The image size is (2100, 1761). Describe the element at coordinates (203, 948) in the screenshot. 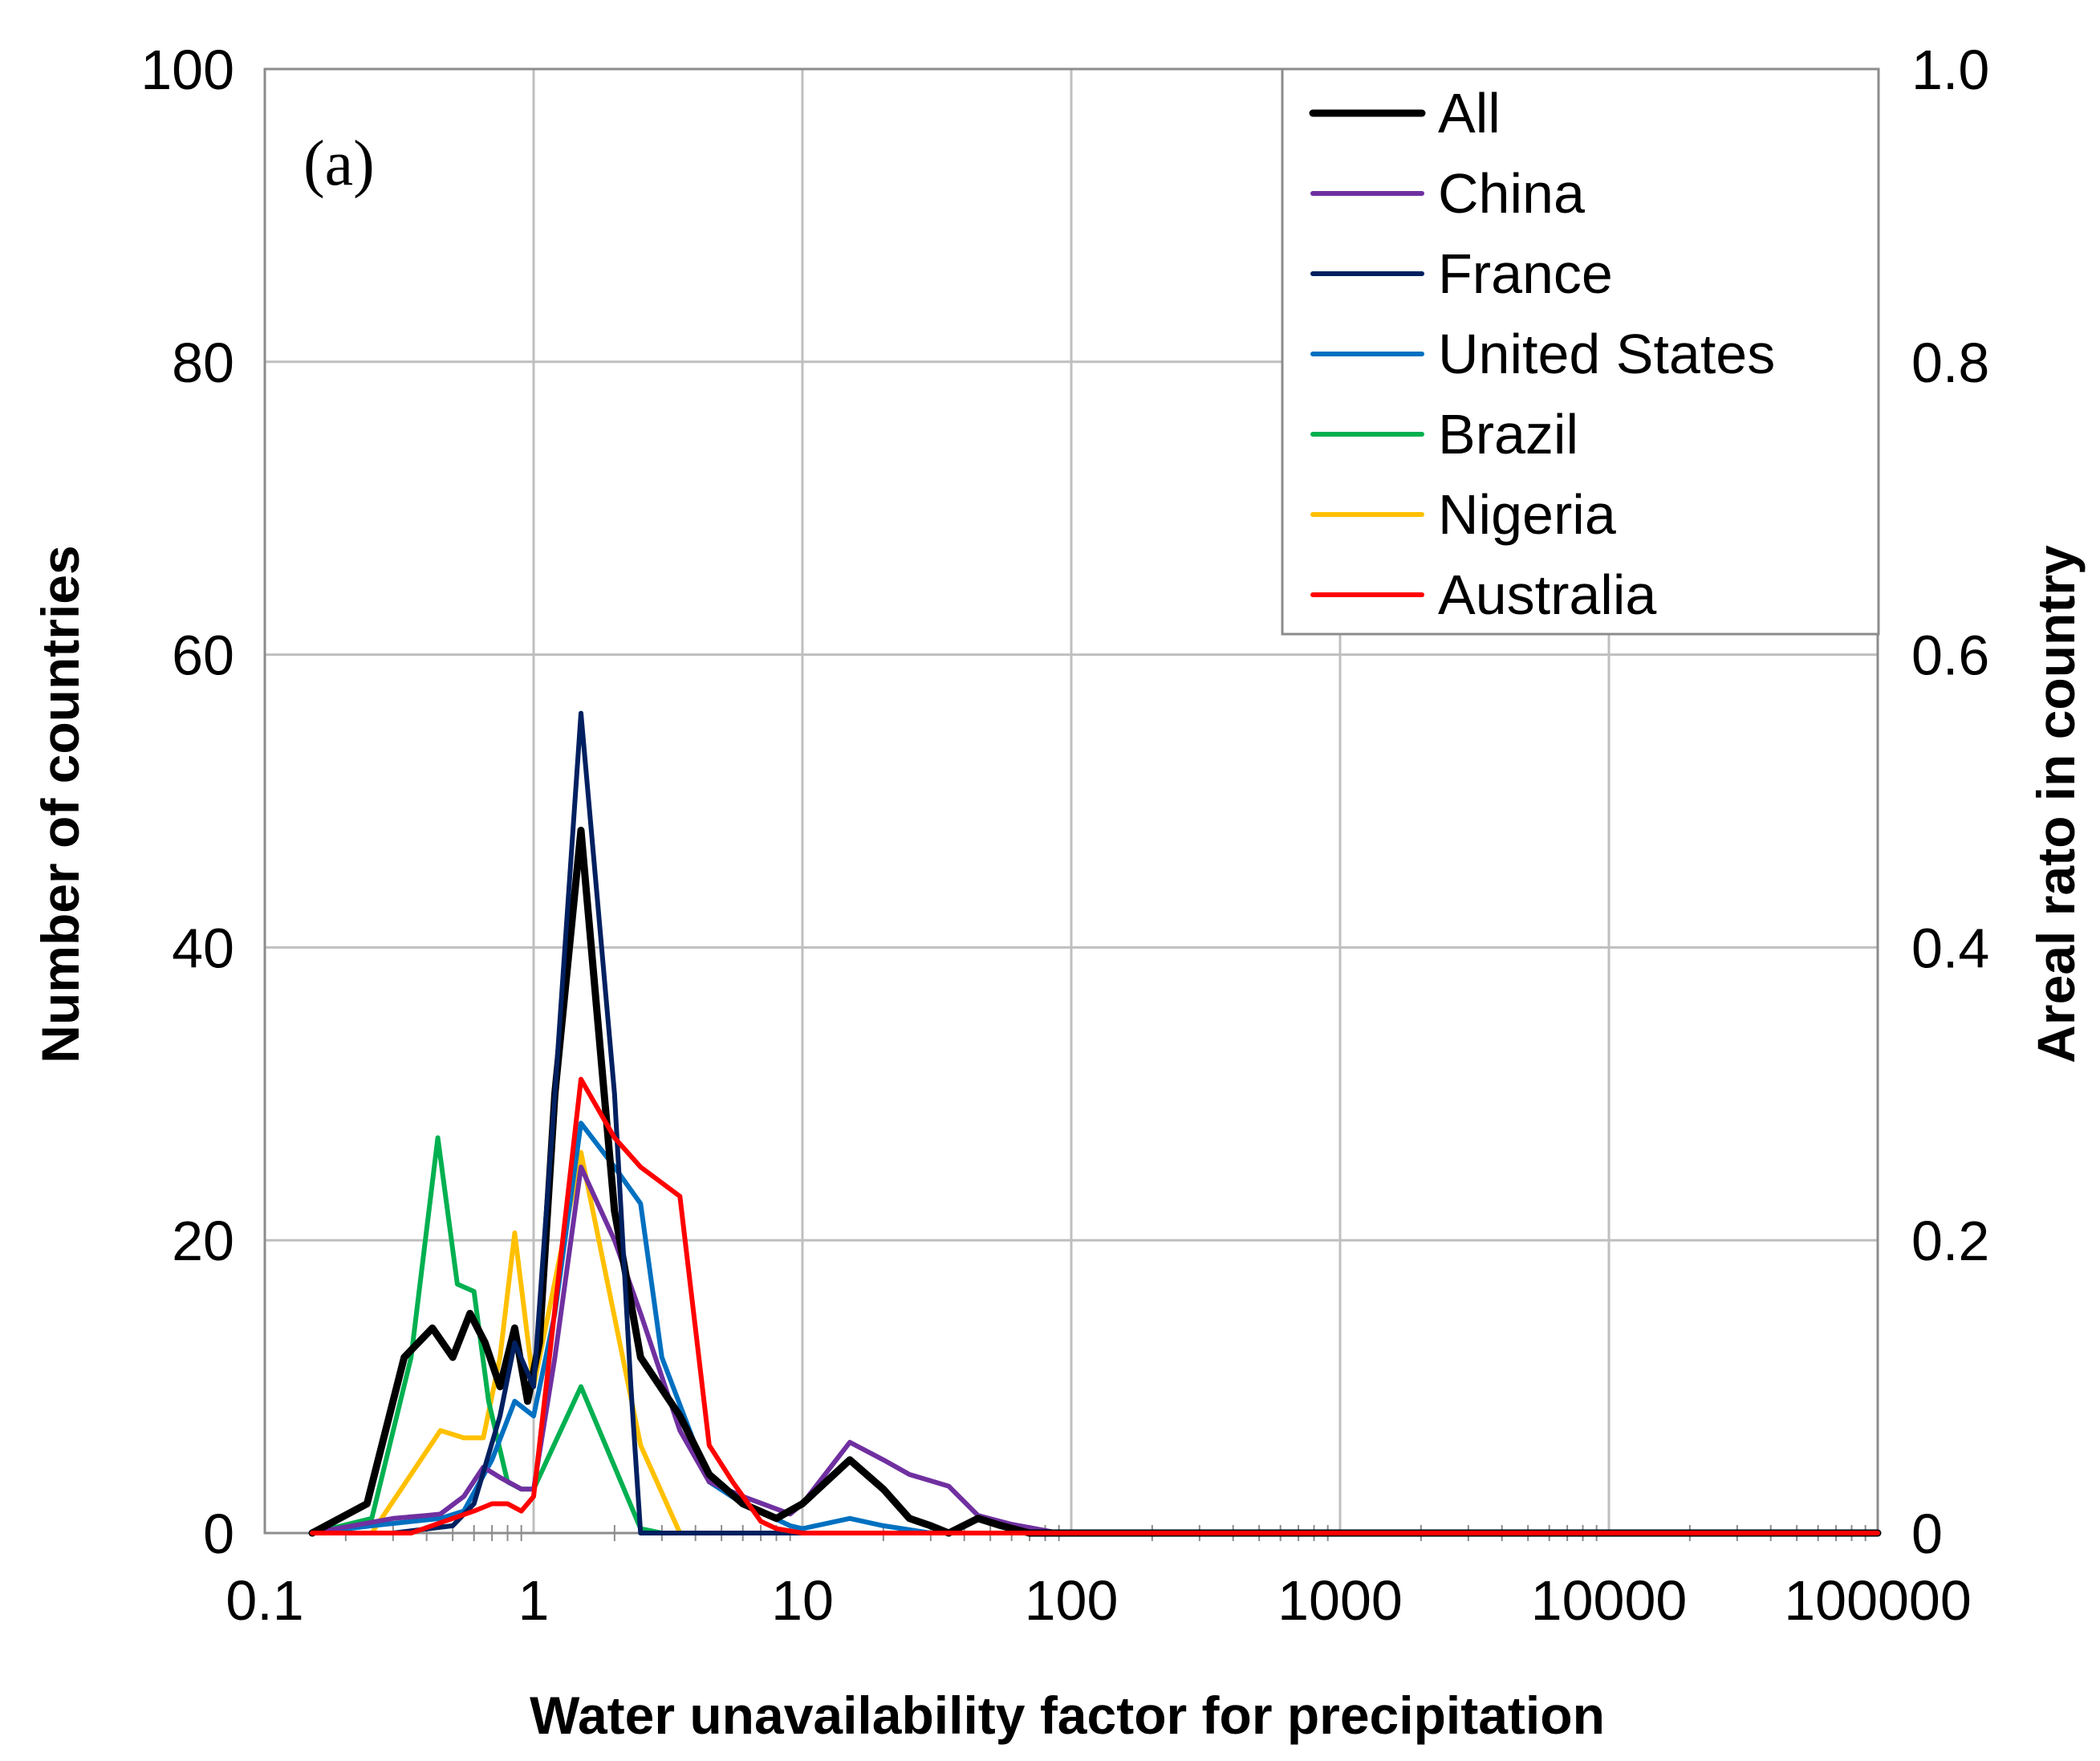

I see `y-tick-label: 40` at that location.